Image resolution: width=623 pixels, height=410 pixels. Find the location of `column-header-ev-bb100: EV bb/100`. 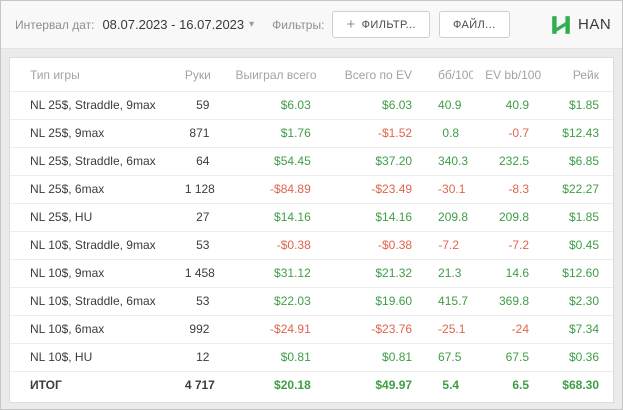

column-header-ev-bb100: EV bb/100 is located at coordinates (513, 75).